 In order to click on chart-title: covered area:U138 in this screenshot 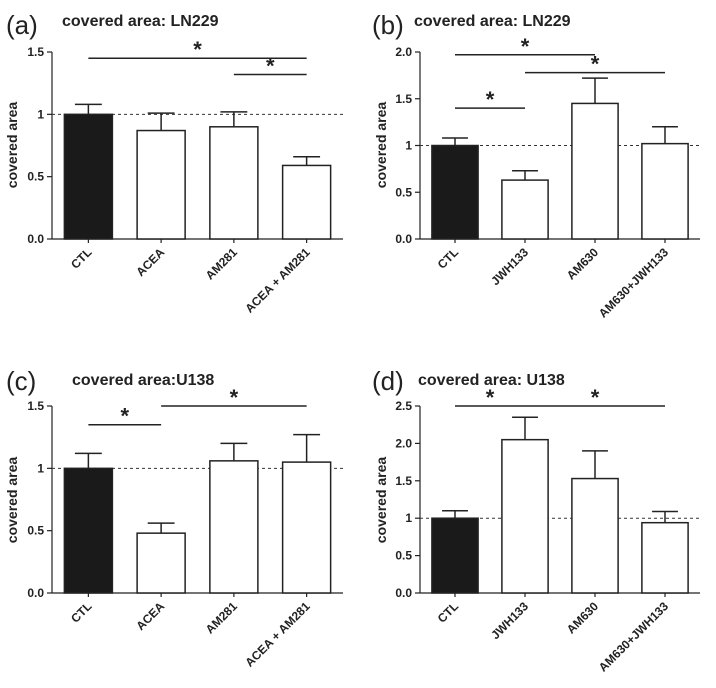, I will do `click(143, 380)`.